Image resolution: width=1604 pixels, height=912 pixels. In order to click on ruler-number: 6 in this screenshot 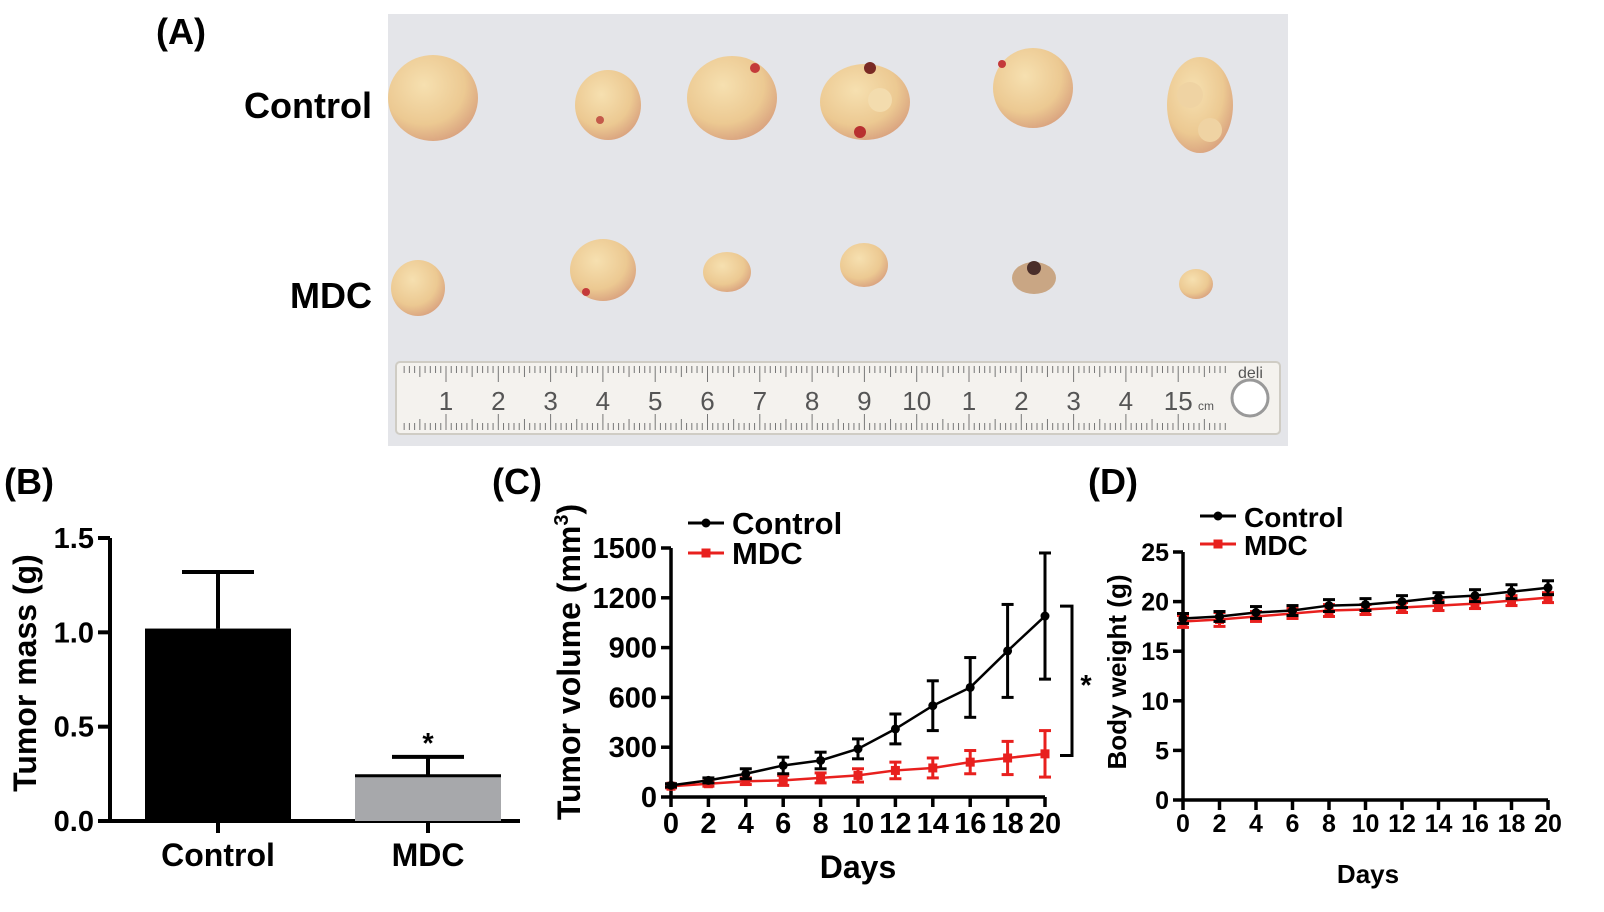, I will do `click(707, 401)`.